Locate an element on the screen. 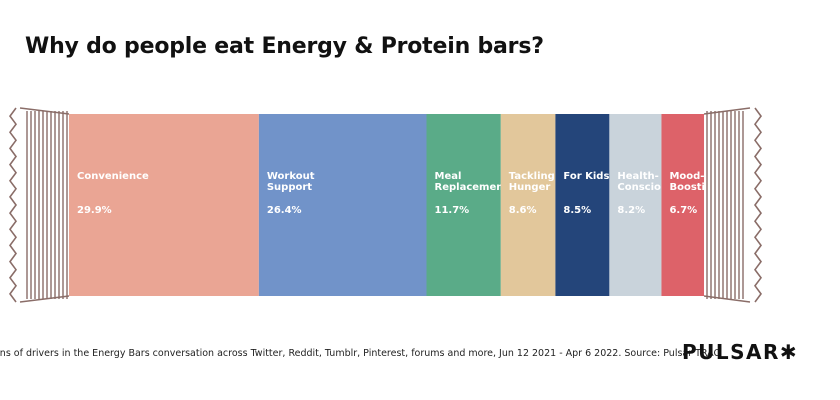 The width and height of the screenshot is (840, 400). segment-value-label: 8.6% is located at coordinates (523, 210).